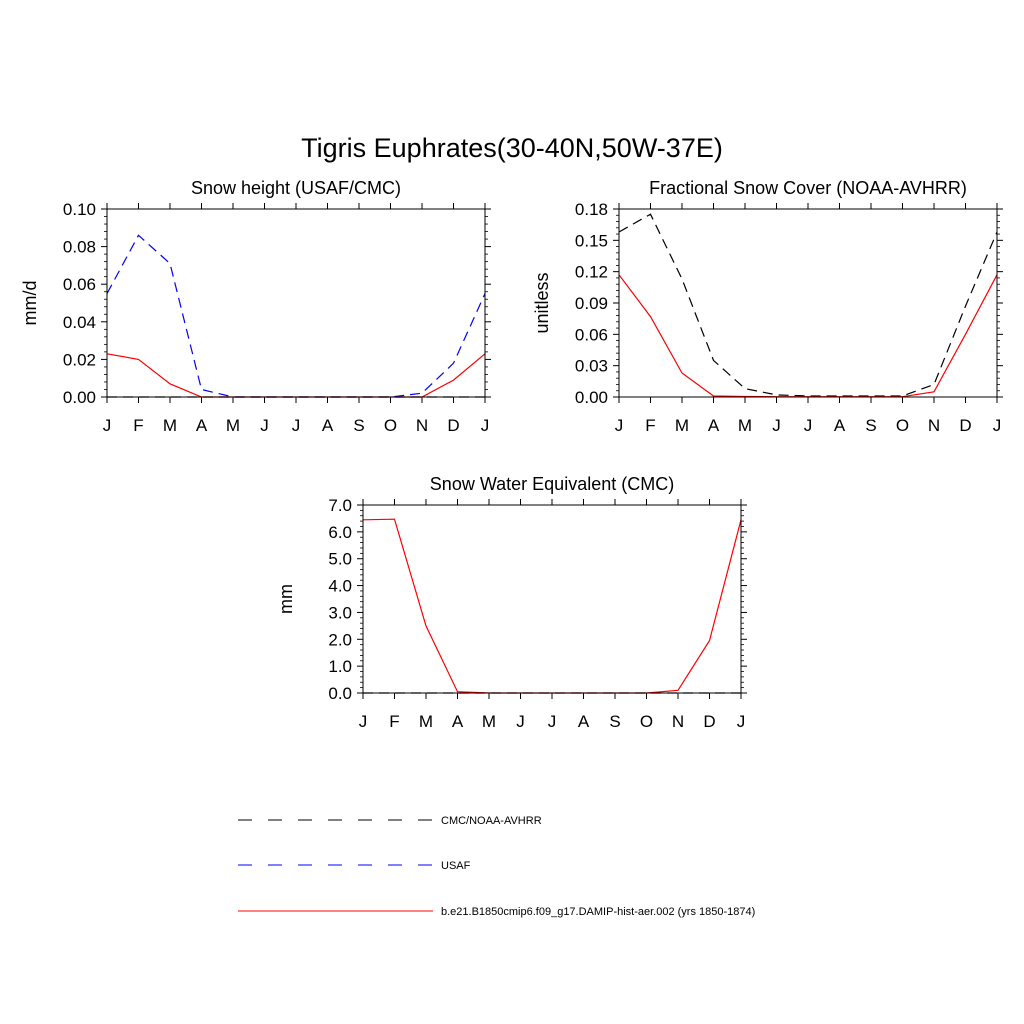 The height and width of the screenshot is (1024, 1024). I want to click on swe-series-line, so click(552, 606).